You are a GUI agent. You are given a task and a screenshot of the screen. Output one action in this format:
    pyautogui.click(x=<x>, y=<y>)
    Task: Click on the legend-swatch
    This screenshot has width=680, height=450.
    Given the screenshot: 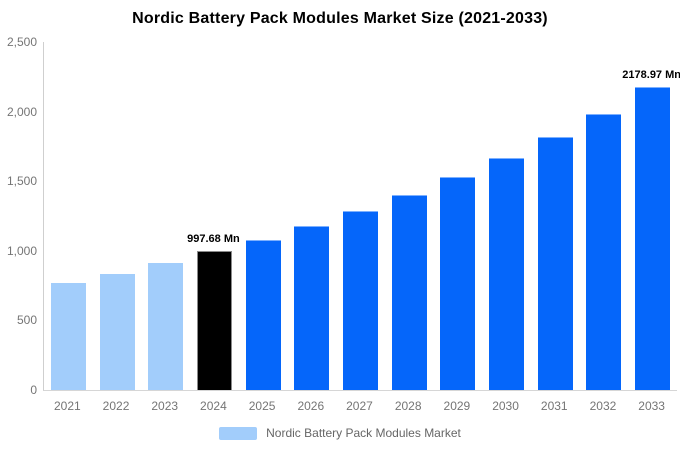 What is the action you would take?
    pyautogui.click(x=238, y=433)
    